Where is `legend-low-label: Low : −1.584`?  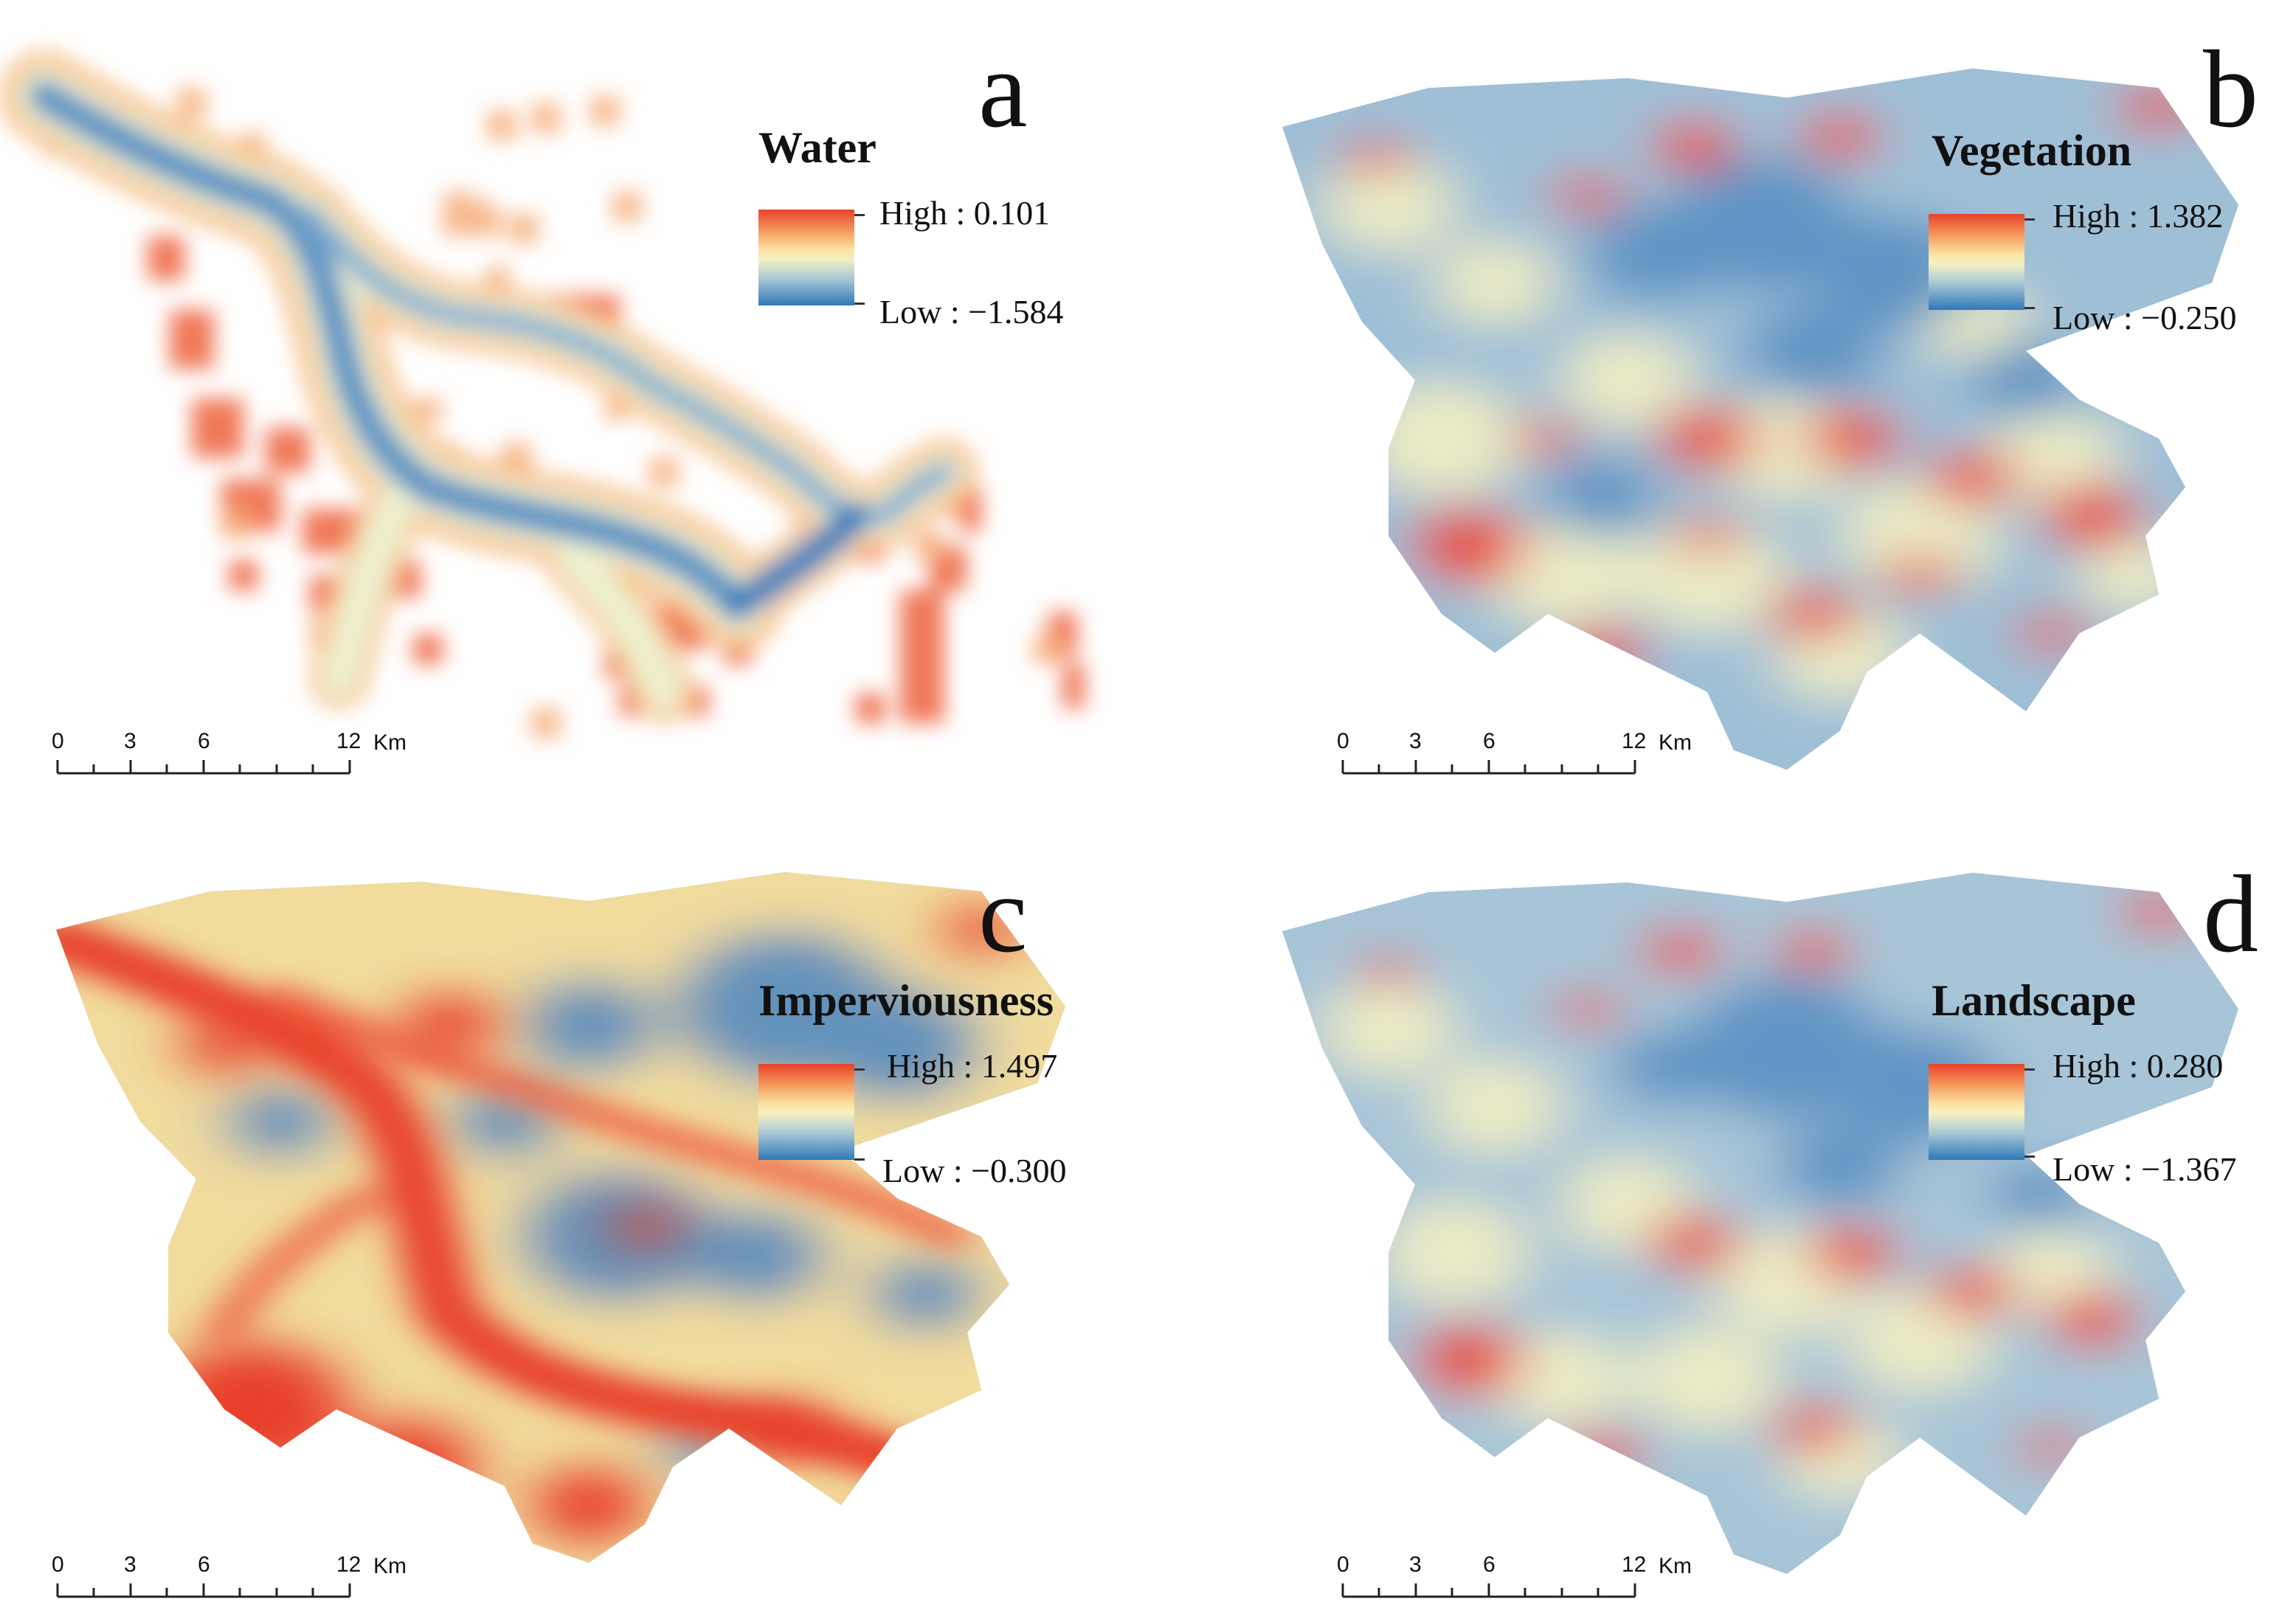
legend-low-label: Low : −1.584 is located at coordinates (971, 312).